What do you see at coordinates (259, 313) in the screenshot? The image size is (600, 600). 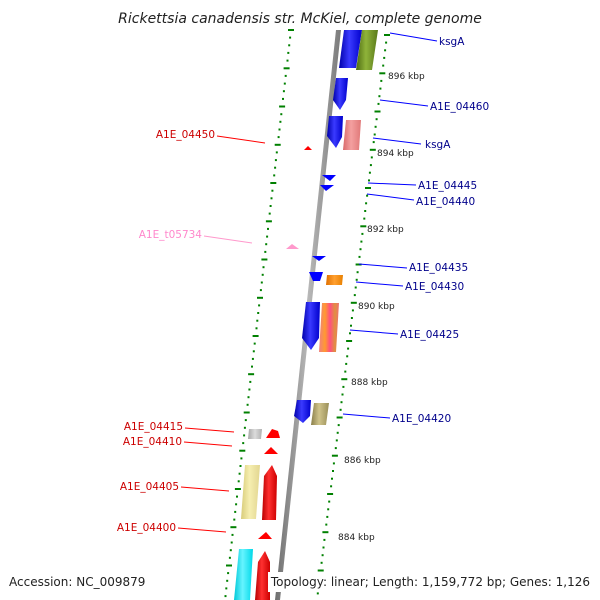 I see `left-tick-track` at bounding box center [259, 313].